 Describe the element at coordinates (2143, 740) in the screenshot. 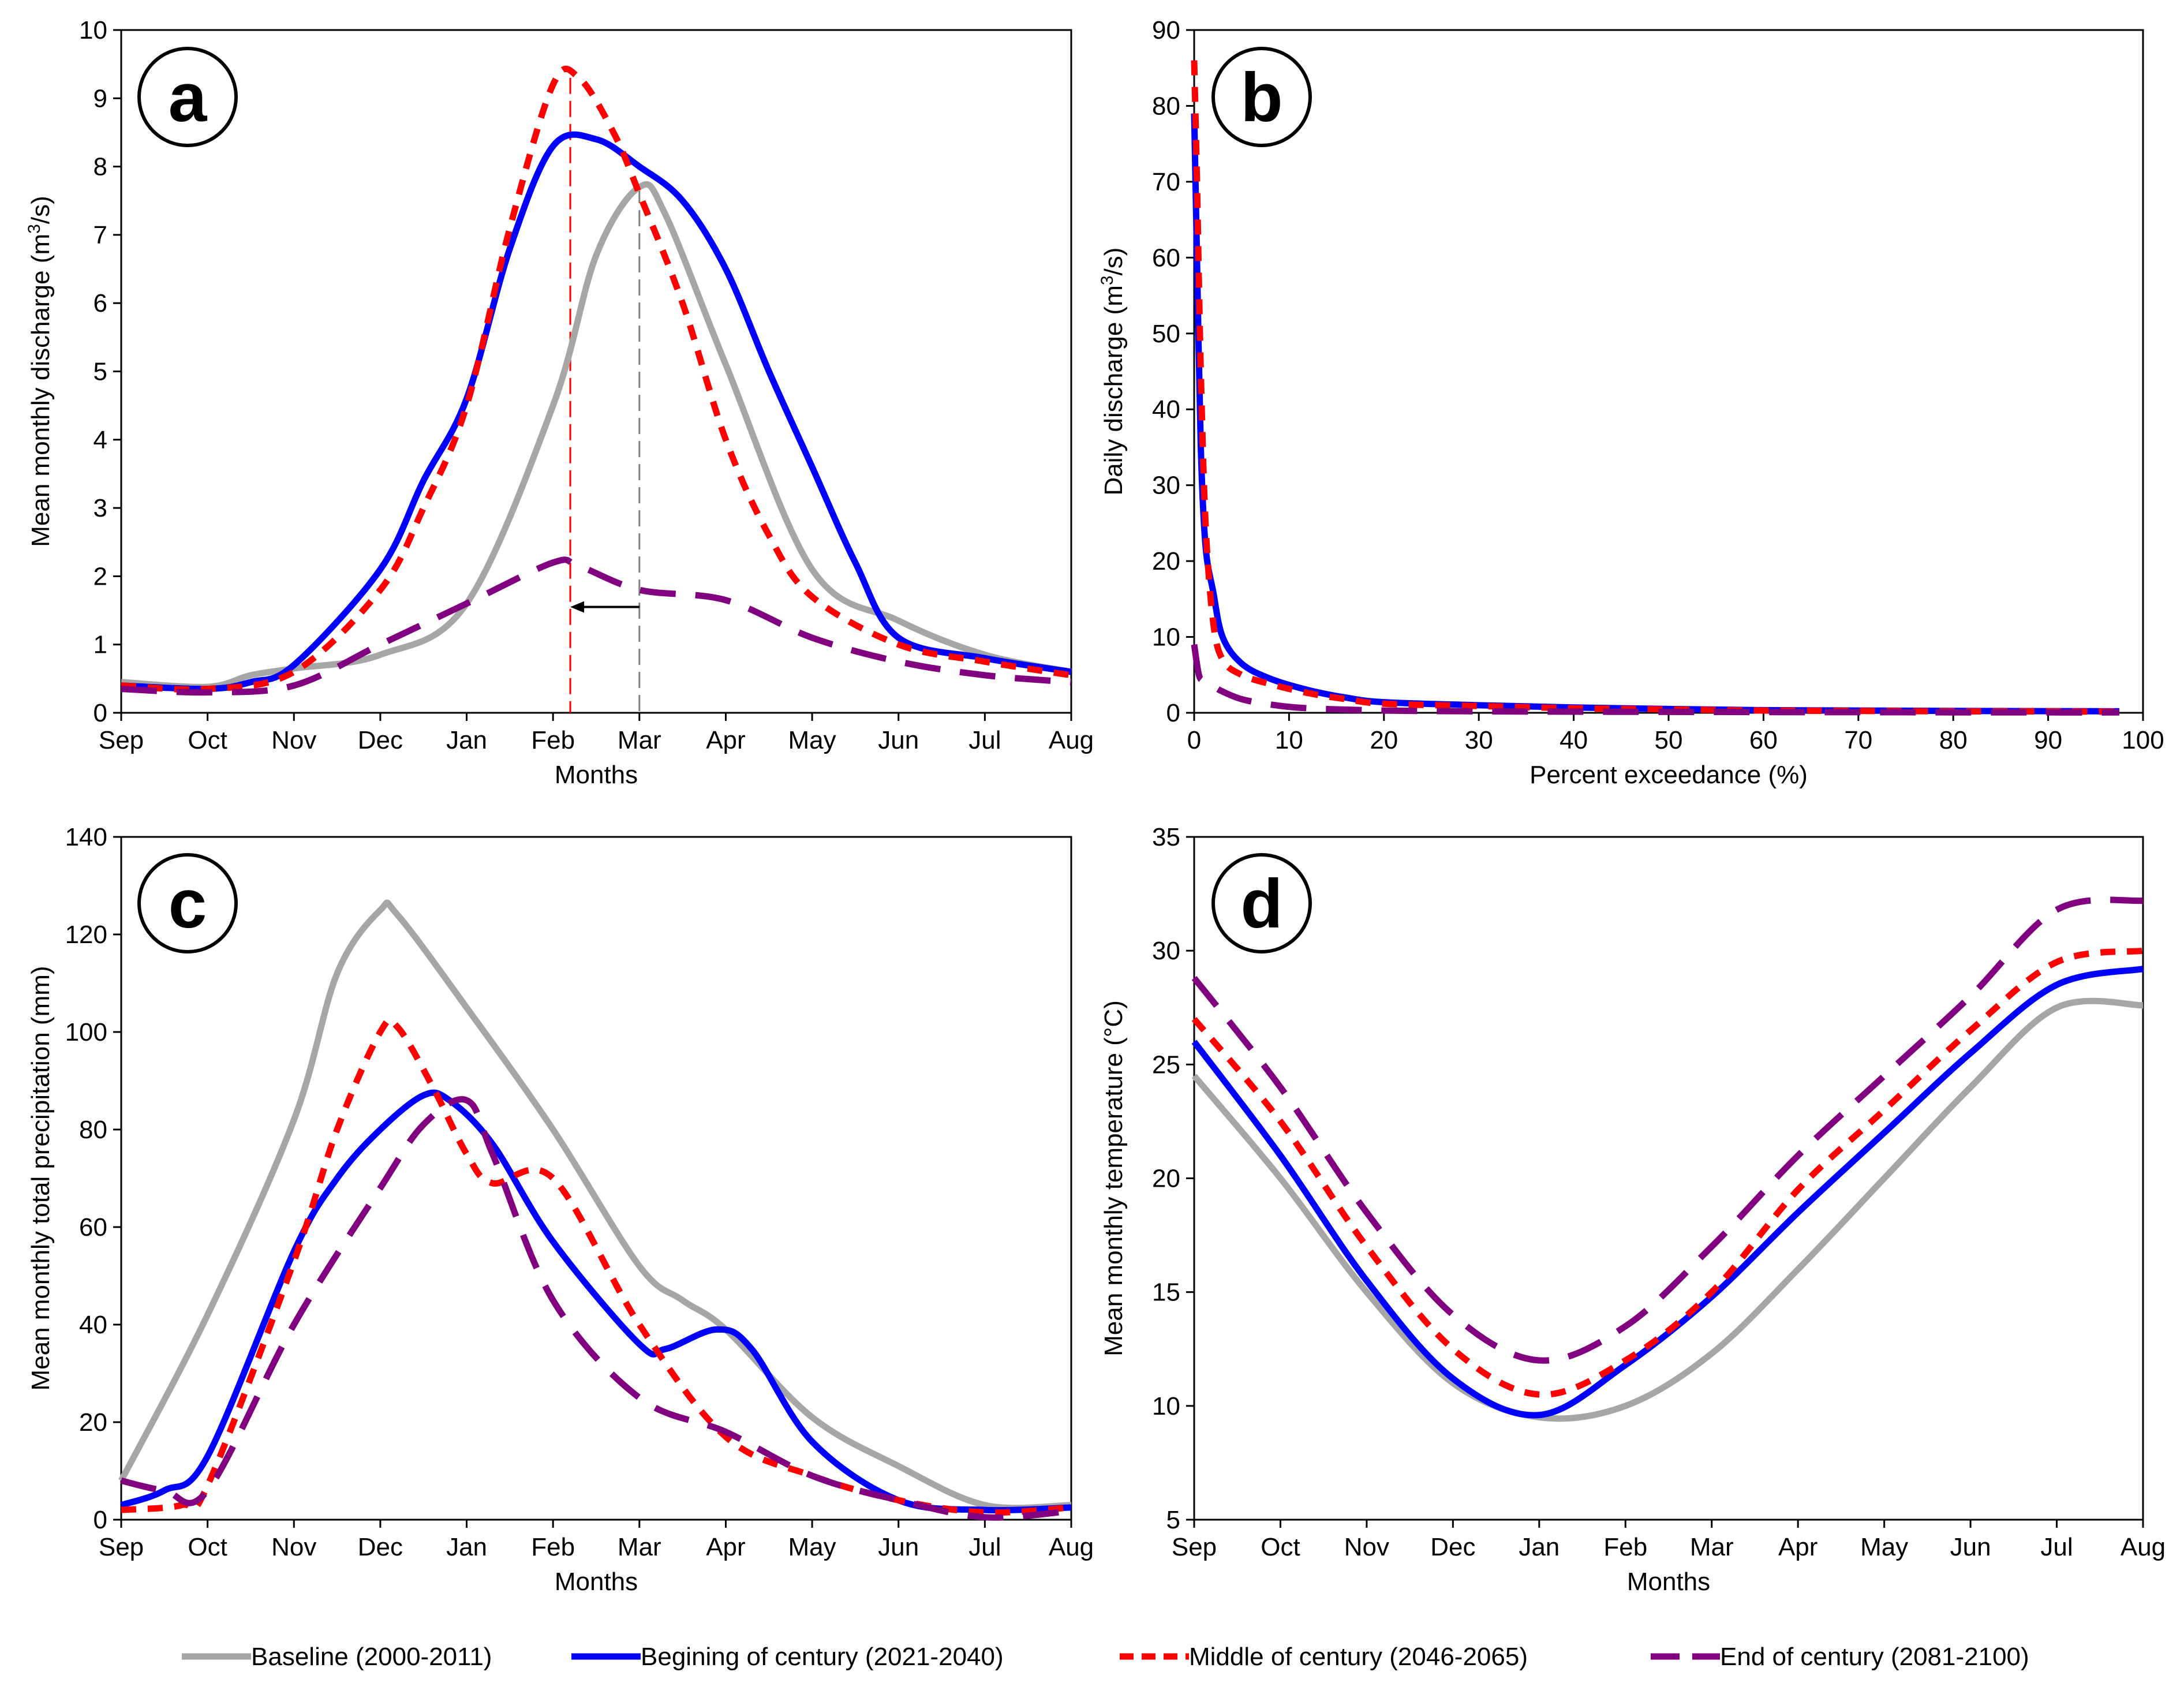

I see `x-tick-label: 100` at that location.